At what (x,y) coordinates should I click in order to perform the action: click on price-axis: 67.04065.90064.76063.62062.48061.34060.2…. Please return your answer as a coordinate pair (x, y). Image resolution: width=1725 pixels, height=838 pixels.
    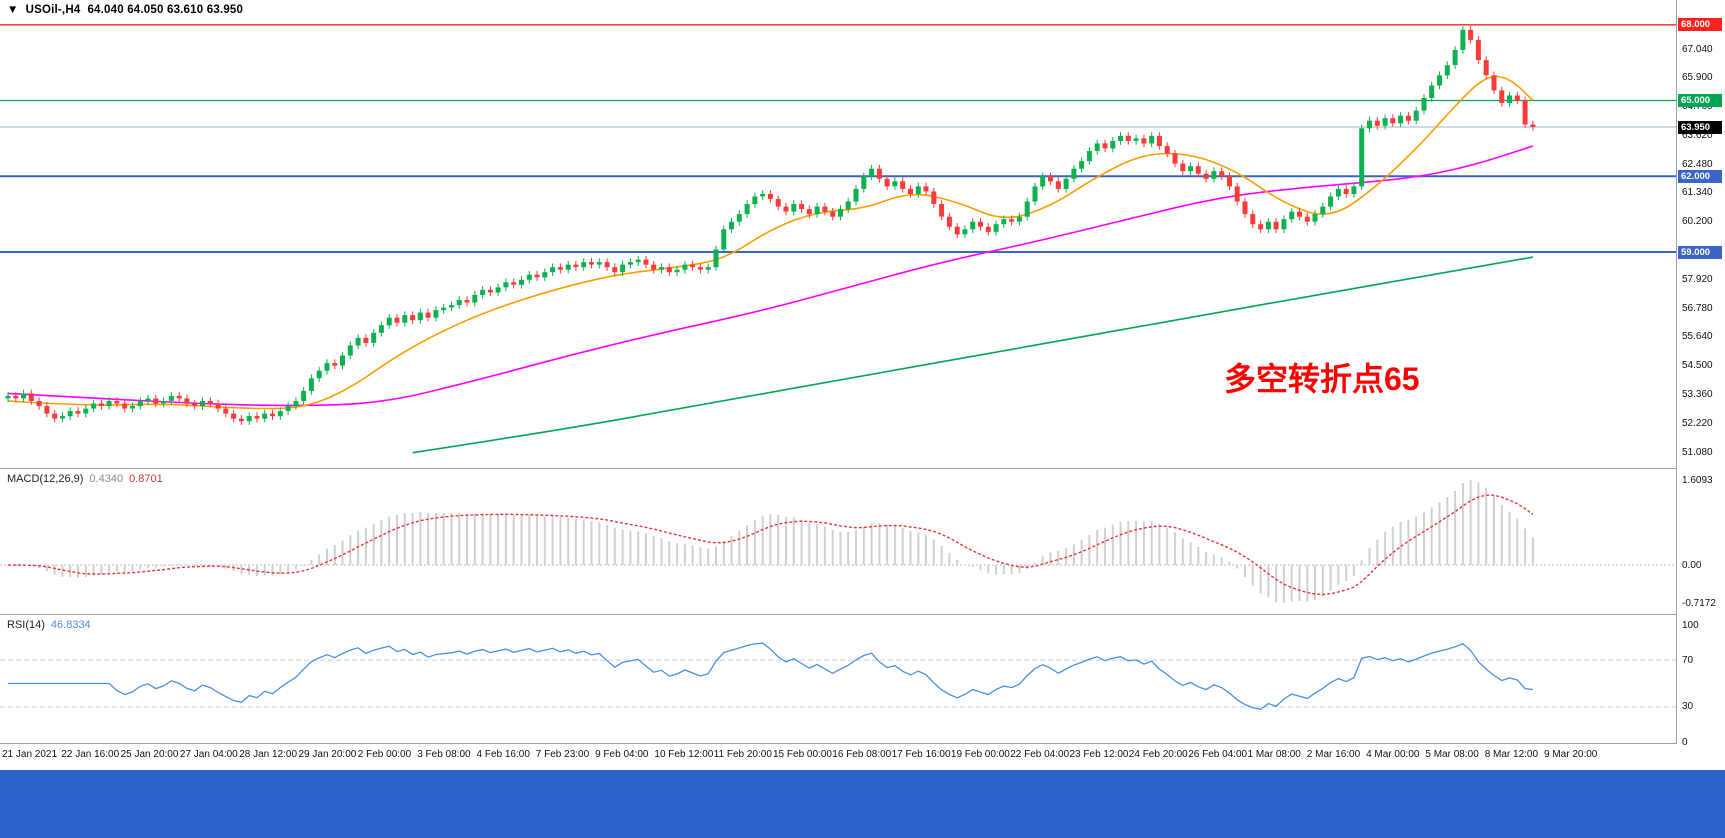
    Looking at the image, I should click on (1701, 374).